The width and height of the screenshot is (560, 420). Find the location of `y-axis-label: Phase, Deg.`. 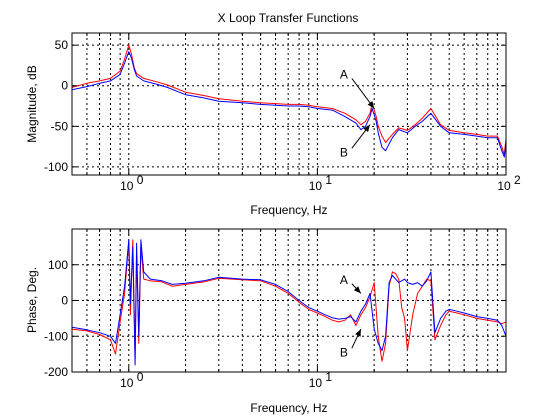

y-axis-label: Phase, Deg. is located at coordinates (32, 300).